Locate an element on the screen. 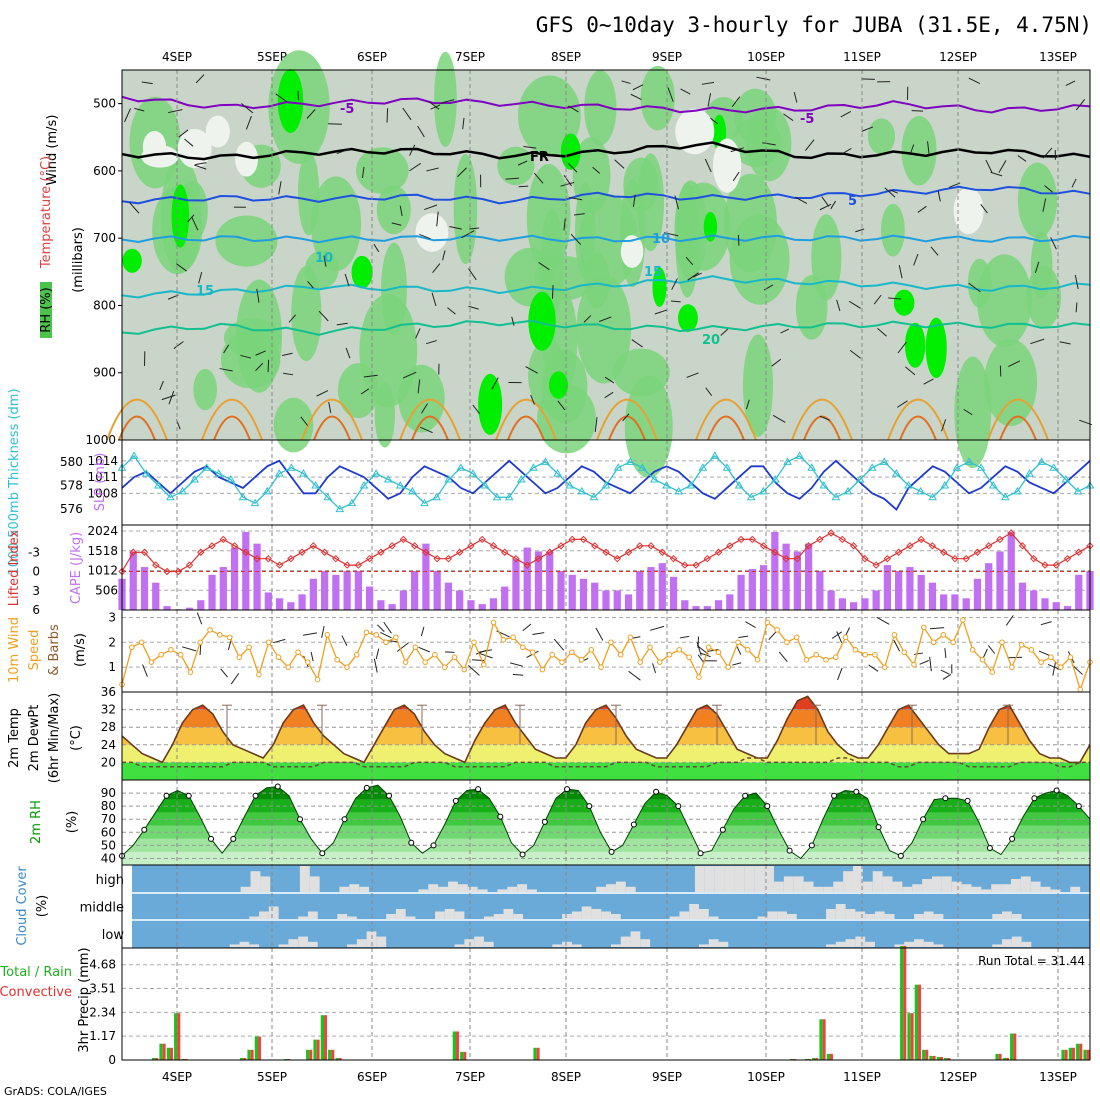 The height and width of the screenshot is (1100, 1100). ylabel-cape: CAPE (J/kg) is located at coordinates (76, 568).